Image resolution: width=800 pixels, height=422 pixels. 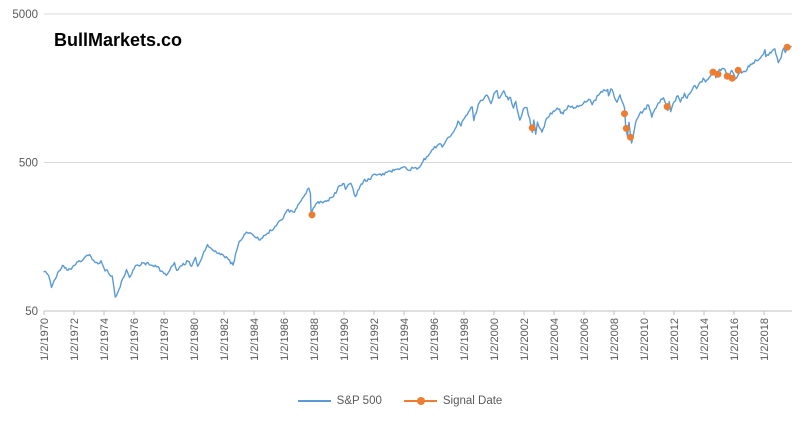 I want to click on x-tick-label: 1/2/2016, so click(x=735, y=339).